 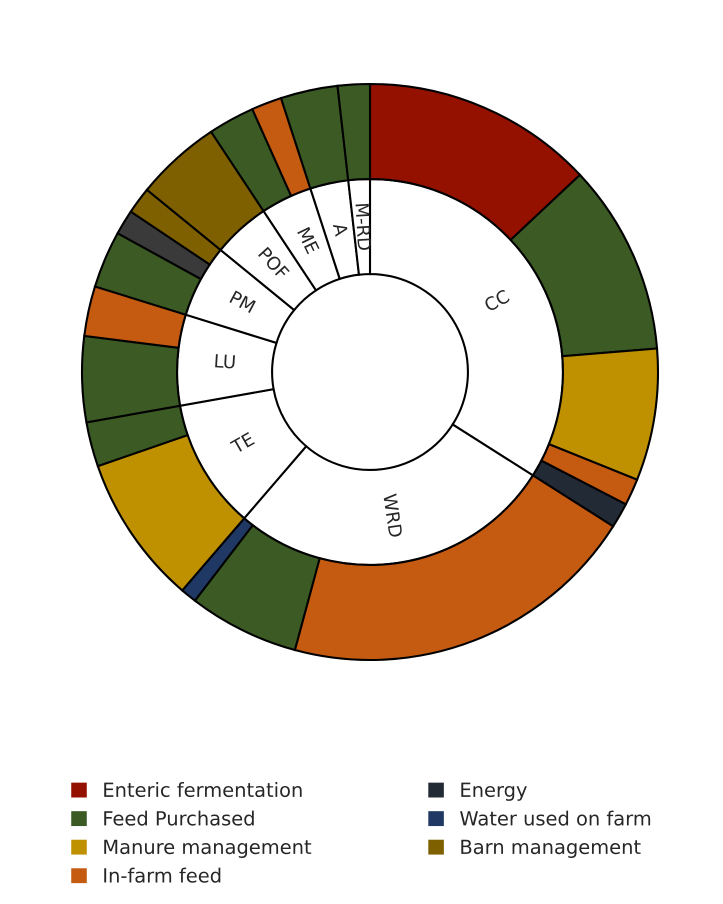 I want to click on text: TE, so click(x=242, y=443).